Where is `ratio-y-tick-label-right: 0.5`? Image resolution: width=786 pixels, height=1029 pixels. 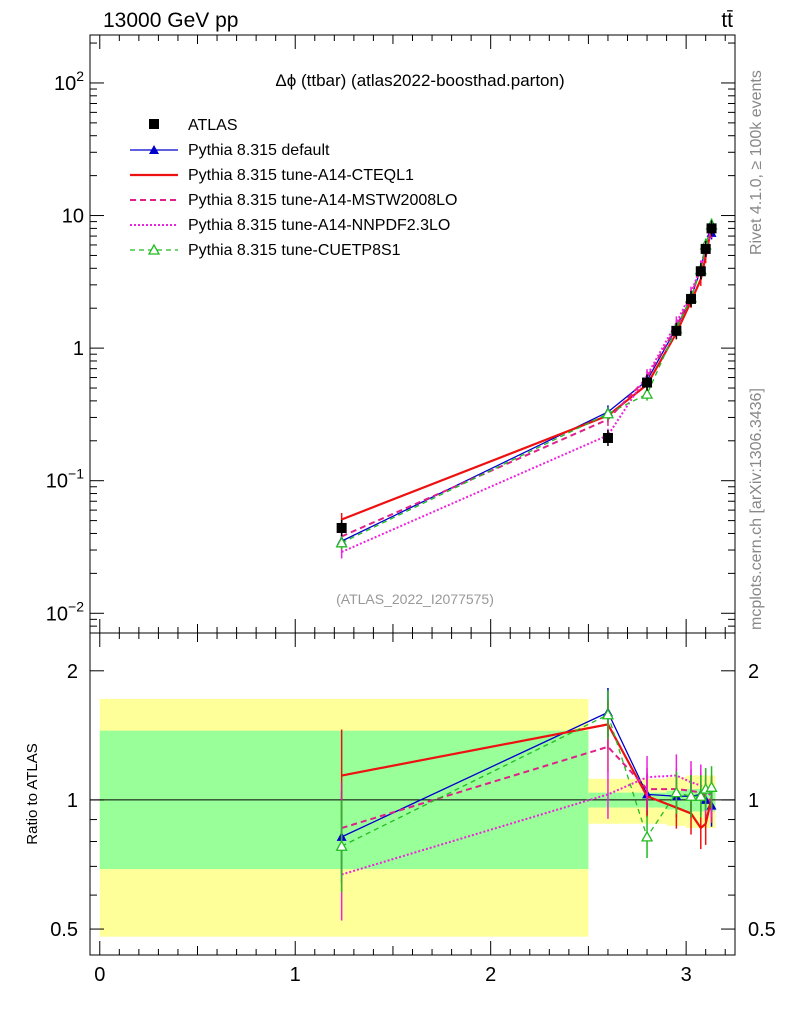 ratio-y-tick-label-right: 0.5 is located at coordinates (762, 930).